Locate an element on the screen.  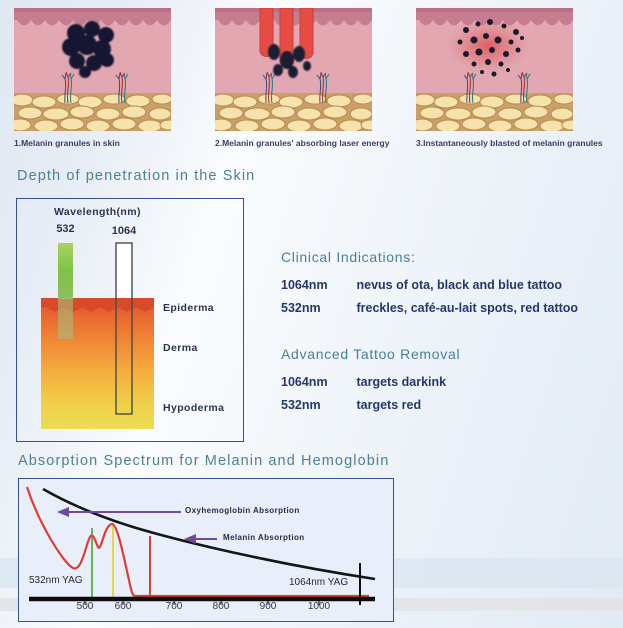
melanin-cluster is located at coordinates (88, 49).